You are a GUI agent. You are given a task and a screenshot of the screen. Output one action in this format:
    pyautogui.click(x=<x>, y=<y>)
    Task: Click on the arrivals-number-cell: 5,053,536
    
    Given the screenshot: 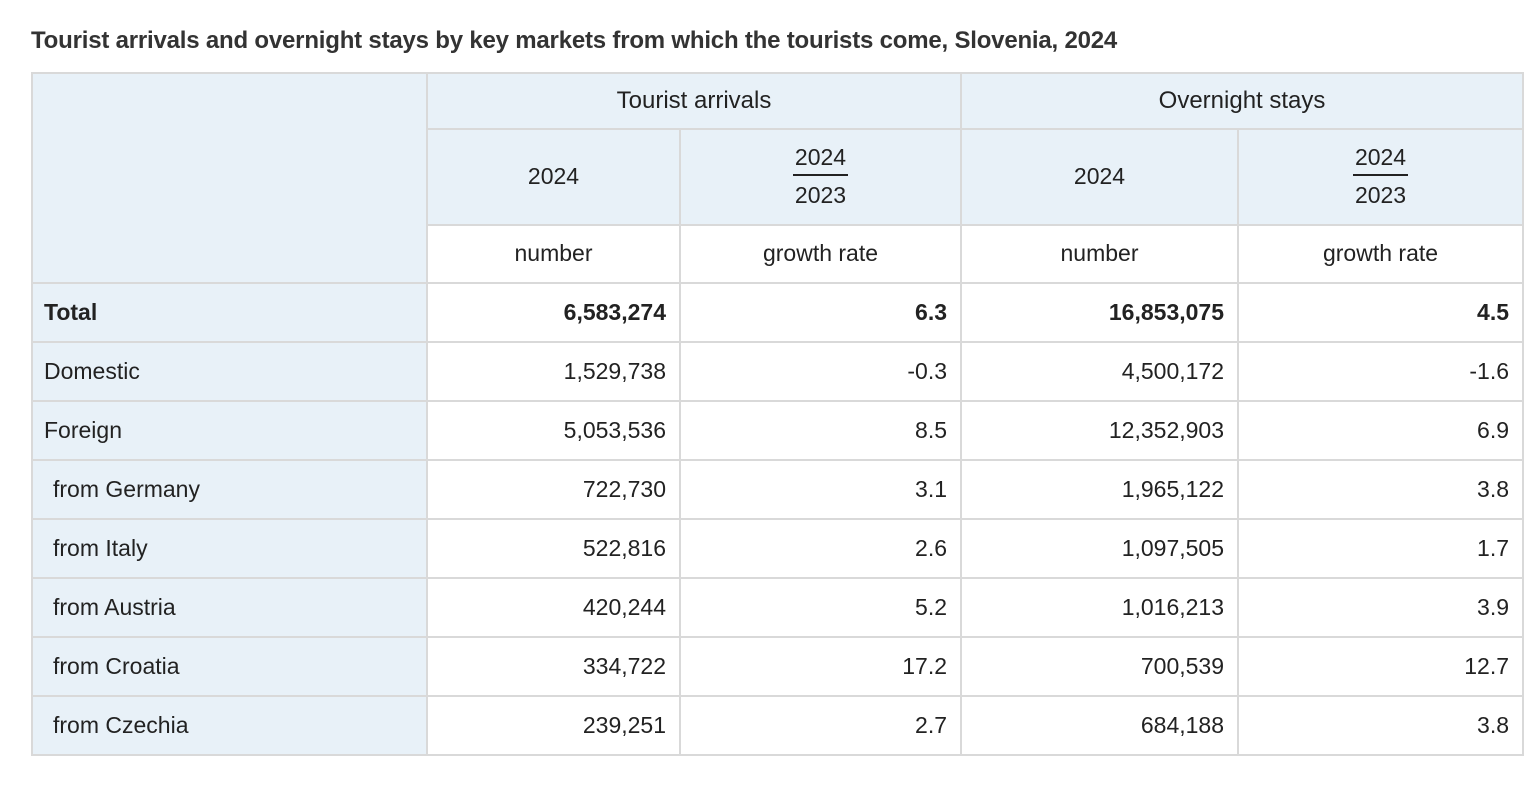 What is the action you would take?
    pyautogui.click(x=553, y=430)
    